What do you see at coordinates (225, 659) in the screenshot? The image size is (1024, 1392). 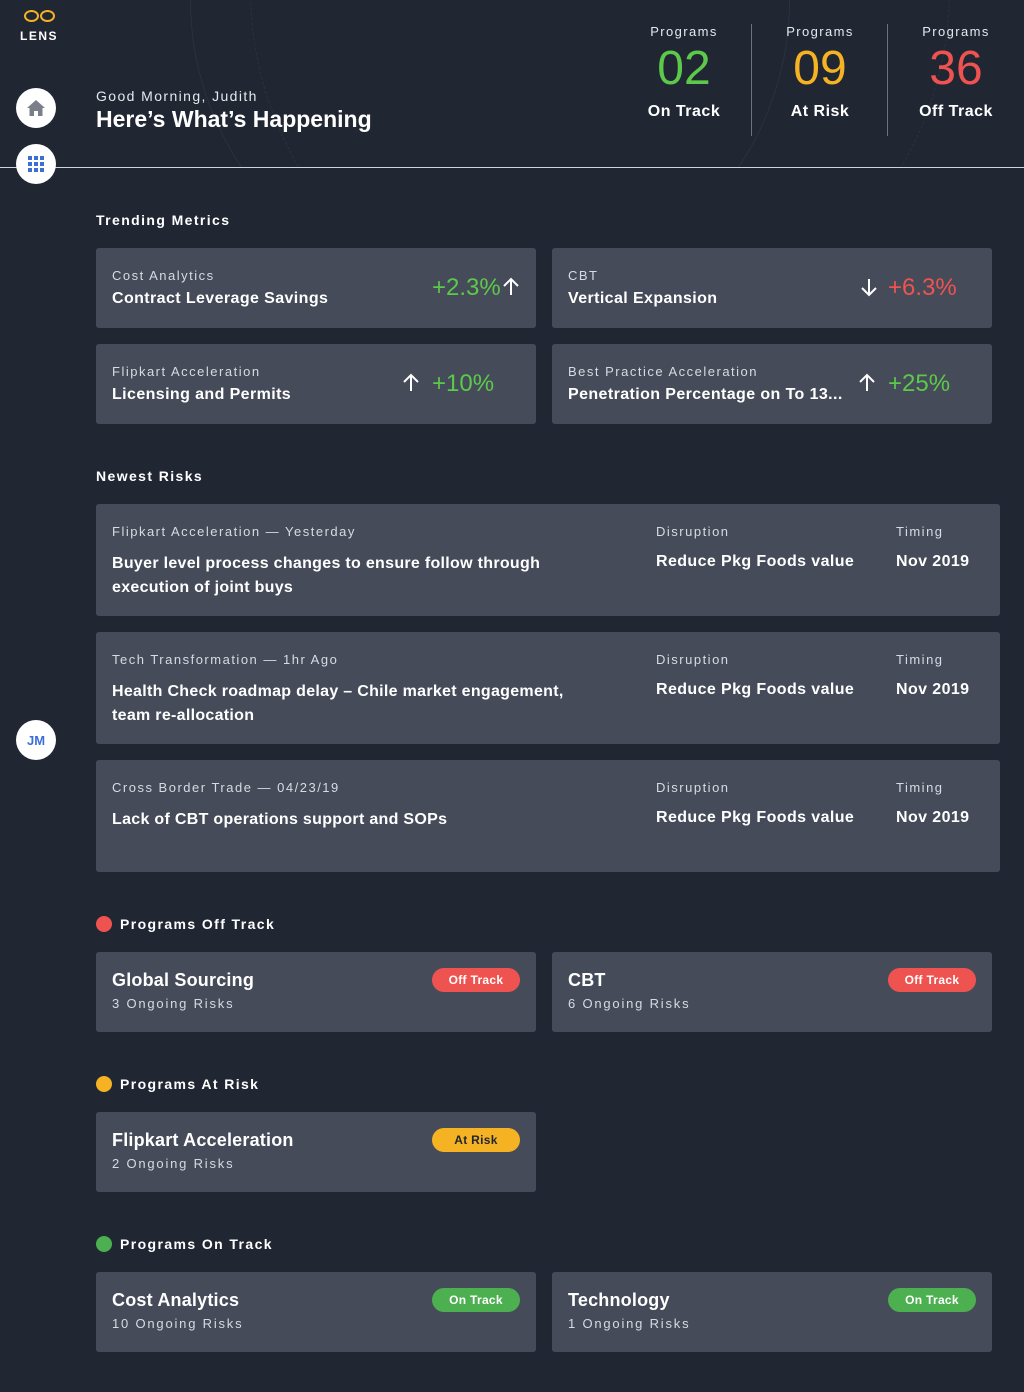 I see `risk-meta: Tech Transformation — 1hr Ago` at bounding box center [225, 659].